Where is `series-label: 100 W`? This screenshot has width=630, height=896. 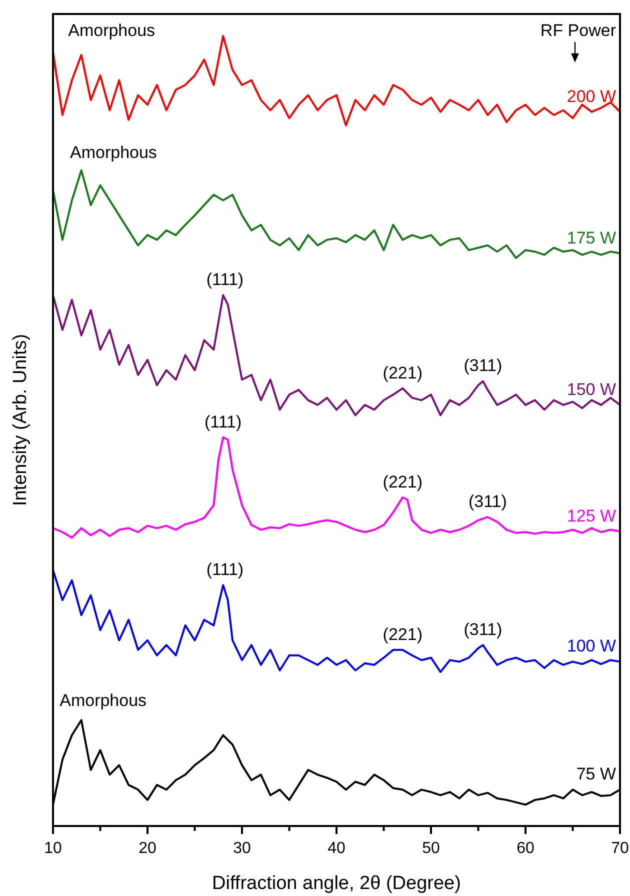
series-label: 100 W is located at coordinates (591, 646).